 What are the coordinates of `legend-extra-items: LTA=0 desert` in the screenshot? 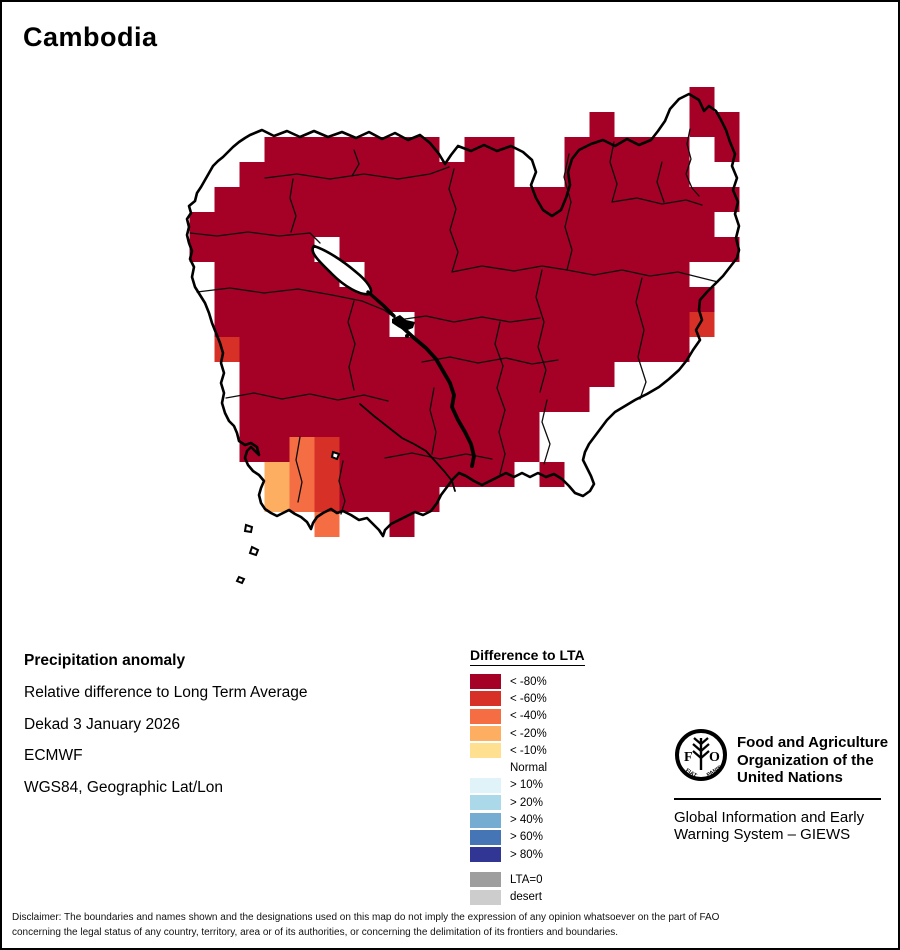 It's located at (565, 888).